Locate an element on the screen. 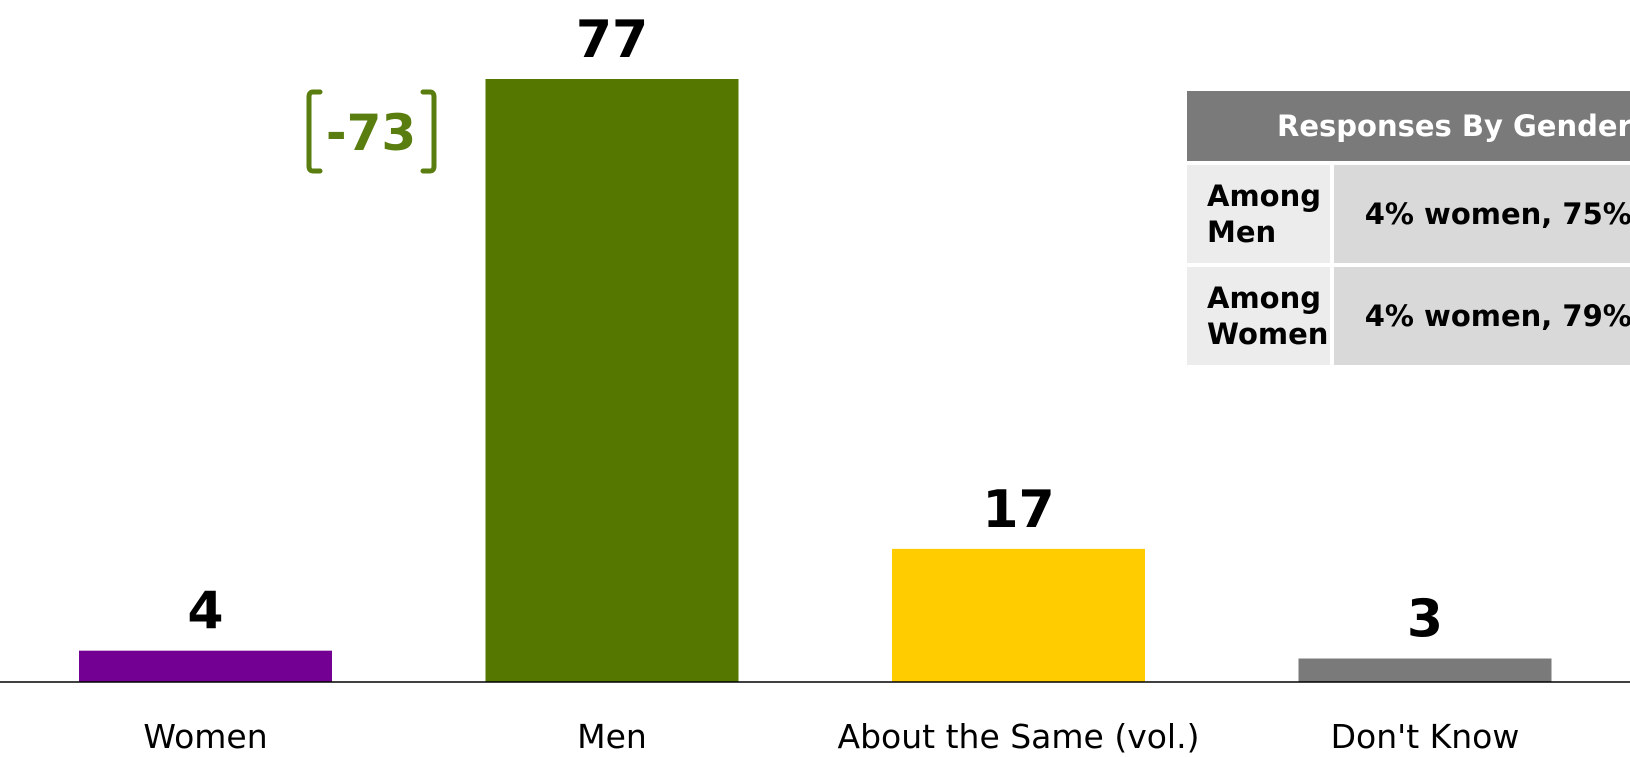  table-row: Among Men 4% women, 75% is located at coordinates (1408, 215).